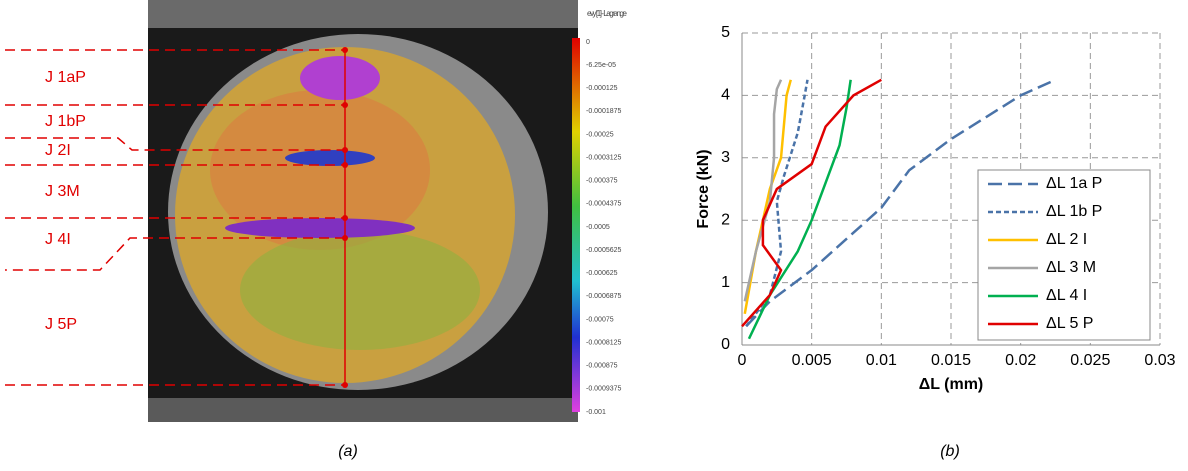 This screenshot has width=1188, height=471. Describe the element at coordinates (65, 121) in the screenshot. I see `zone-label: J 1bP` at that location.